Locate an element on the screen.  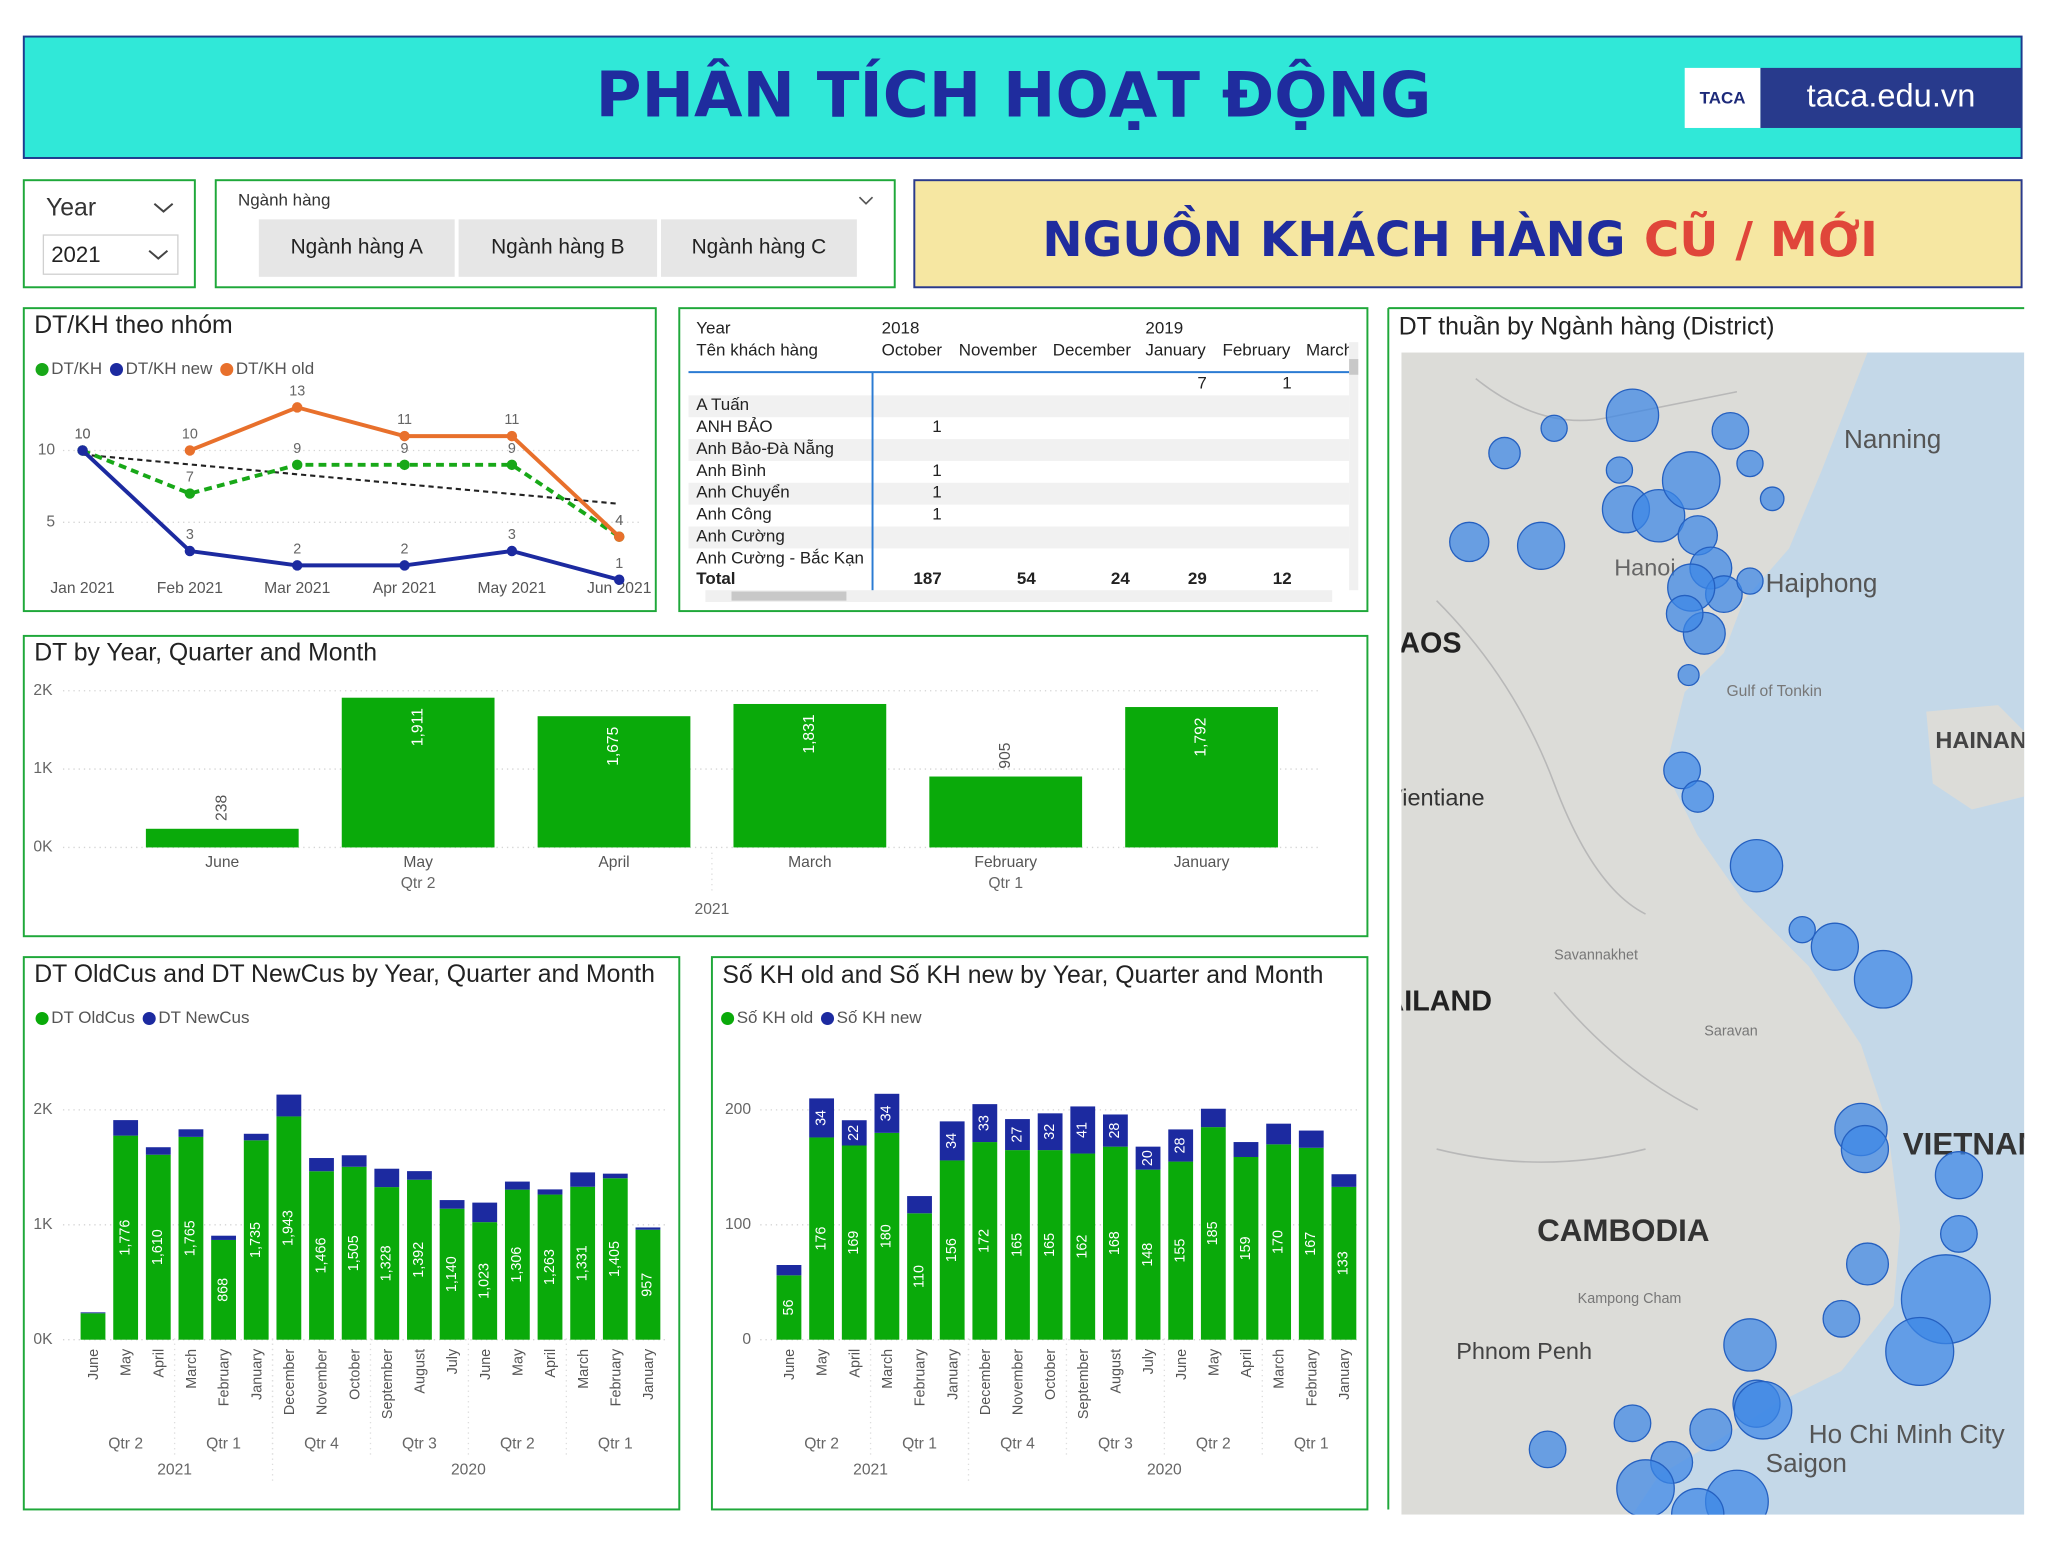
island is located at coordinates (1975, 757).